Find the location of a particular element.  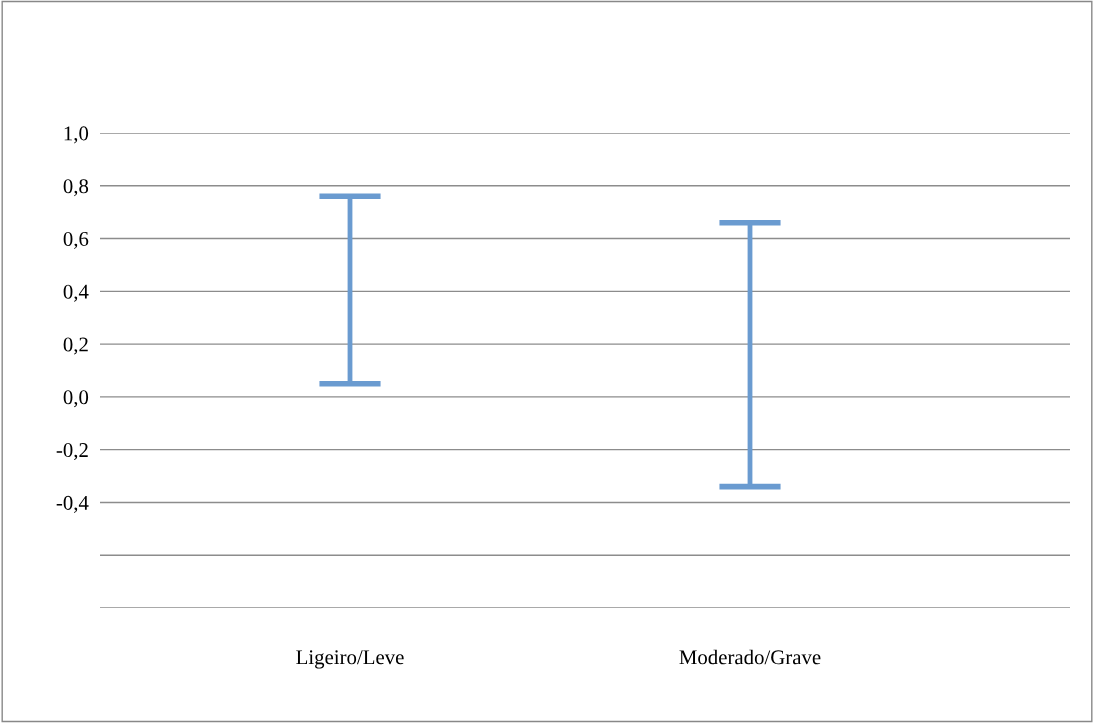

y-tick-label: 0,2 is located at coordinates (75, 346).